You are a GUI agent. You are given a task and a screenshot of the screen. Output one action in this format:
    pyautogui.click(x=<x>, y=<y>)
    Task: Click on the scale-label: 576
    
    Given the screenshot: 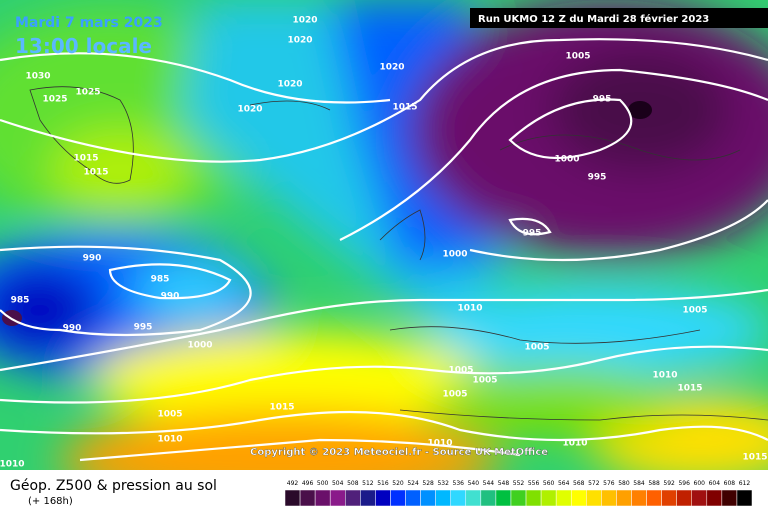 What is the action you would take?
    pyautogui.click(x=609, y=483)
    